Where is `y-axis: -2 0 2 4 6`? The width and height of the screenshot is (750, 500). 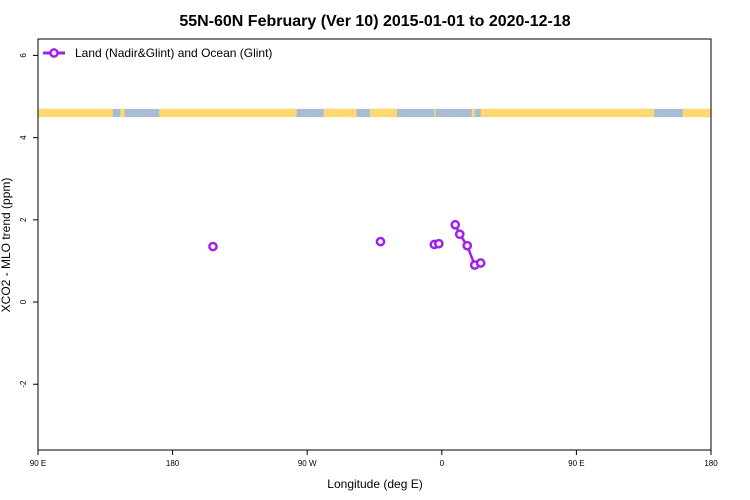 y-axis: -2 0 2 4 6 is located at coordinates (28, 220).